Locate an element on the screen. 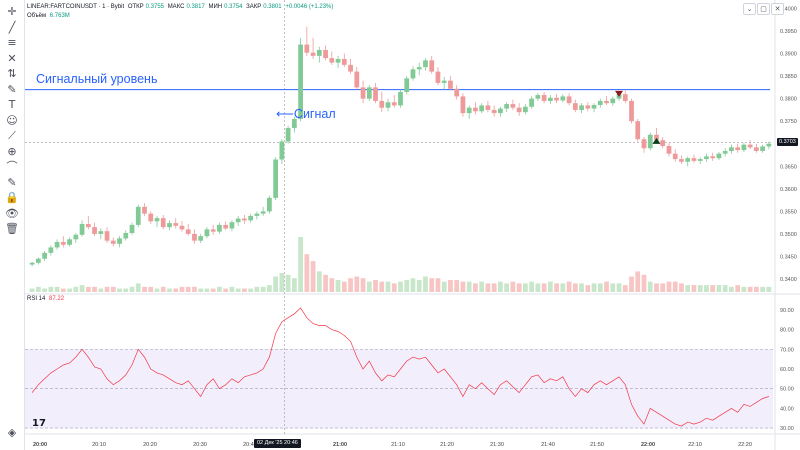  ruler-icon: ⟋ is located at coordinates (12, 135).